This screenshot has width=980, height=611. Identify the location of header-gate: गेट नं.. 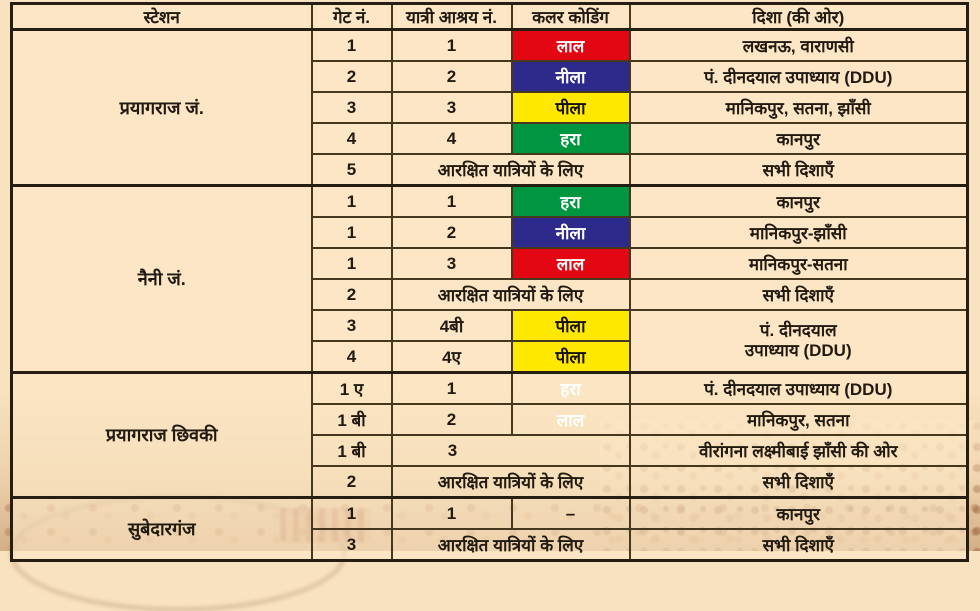
(351, 16).